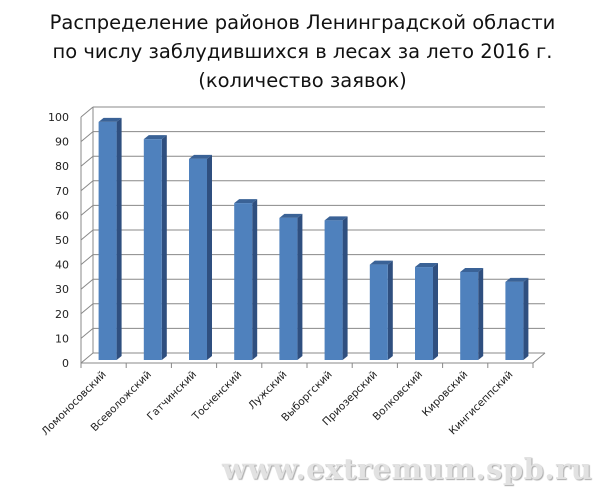 This screenshot has width=605, height=500. I want to click on y-tick-label: 90, so click(62, 142).